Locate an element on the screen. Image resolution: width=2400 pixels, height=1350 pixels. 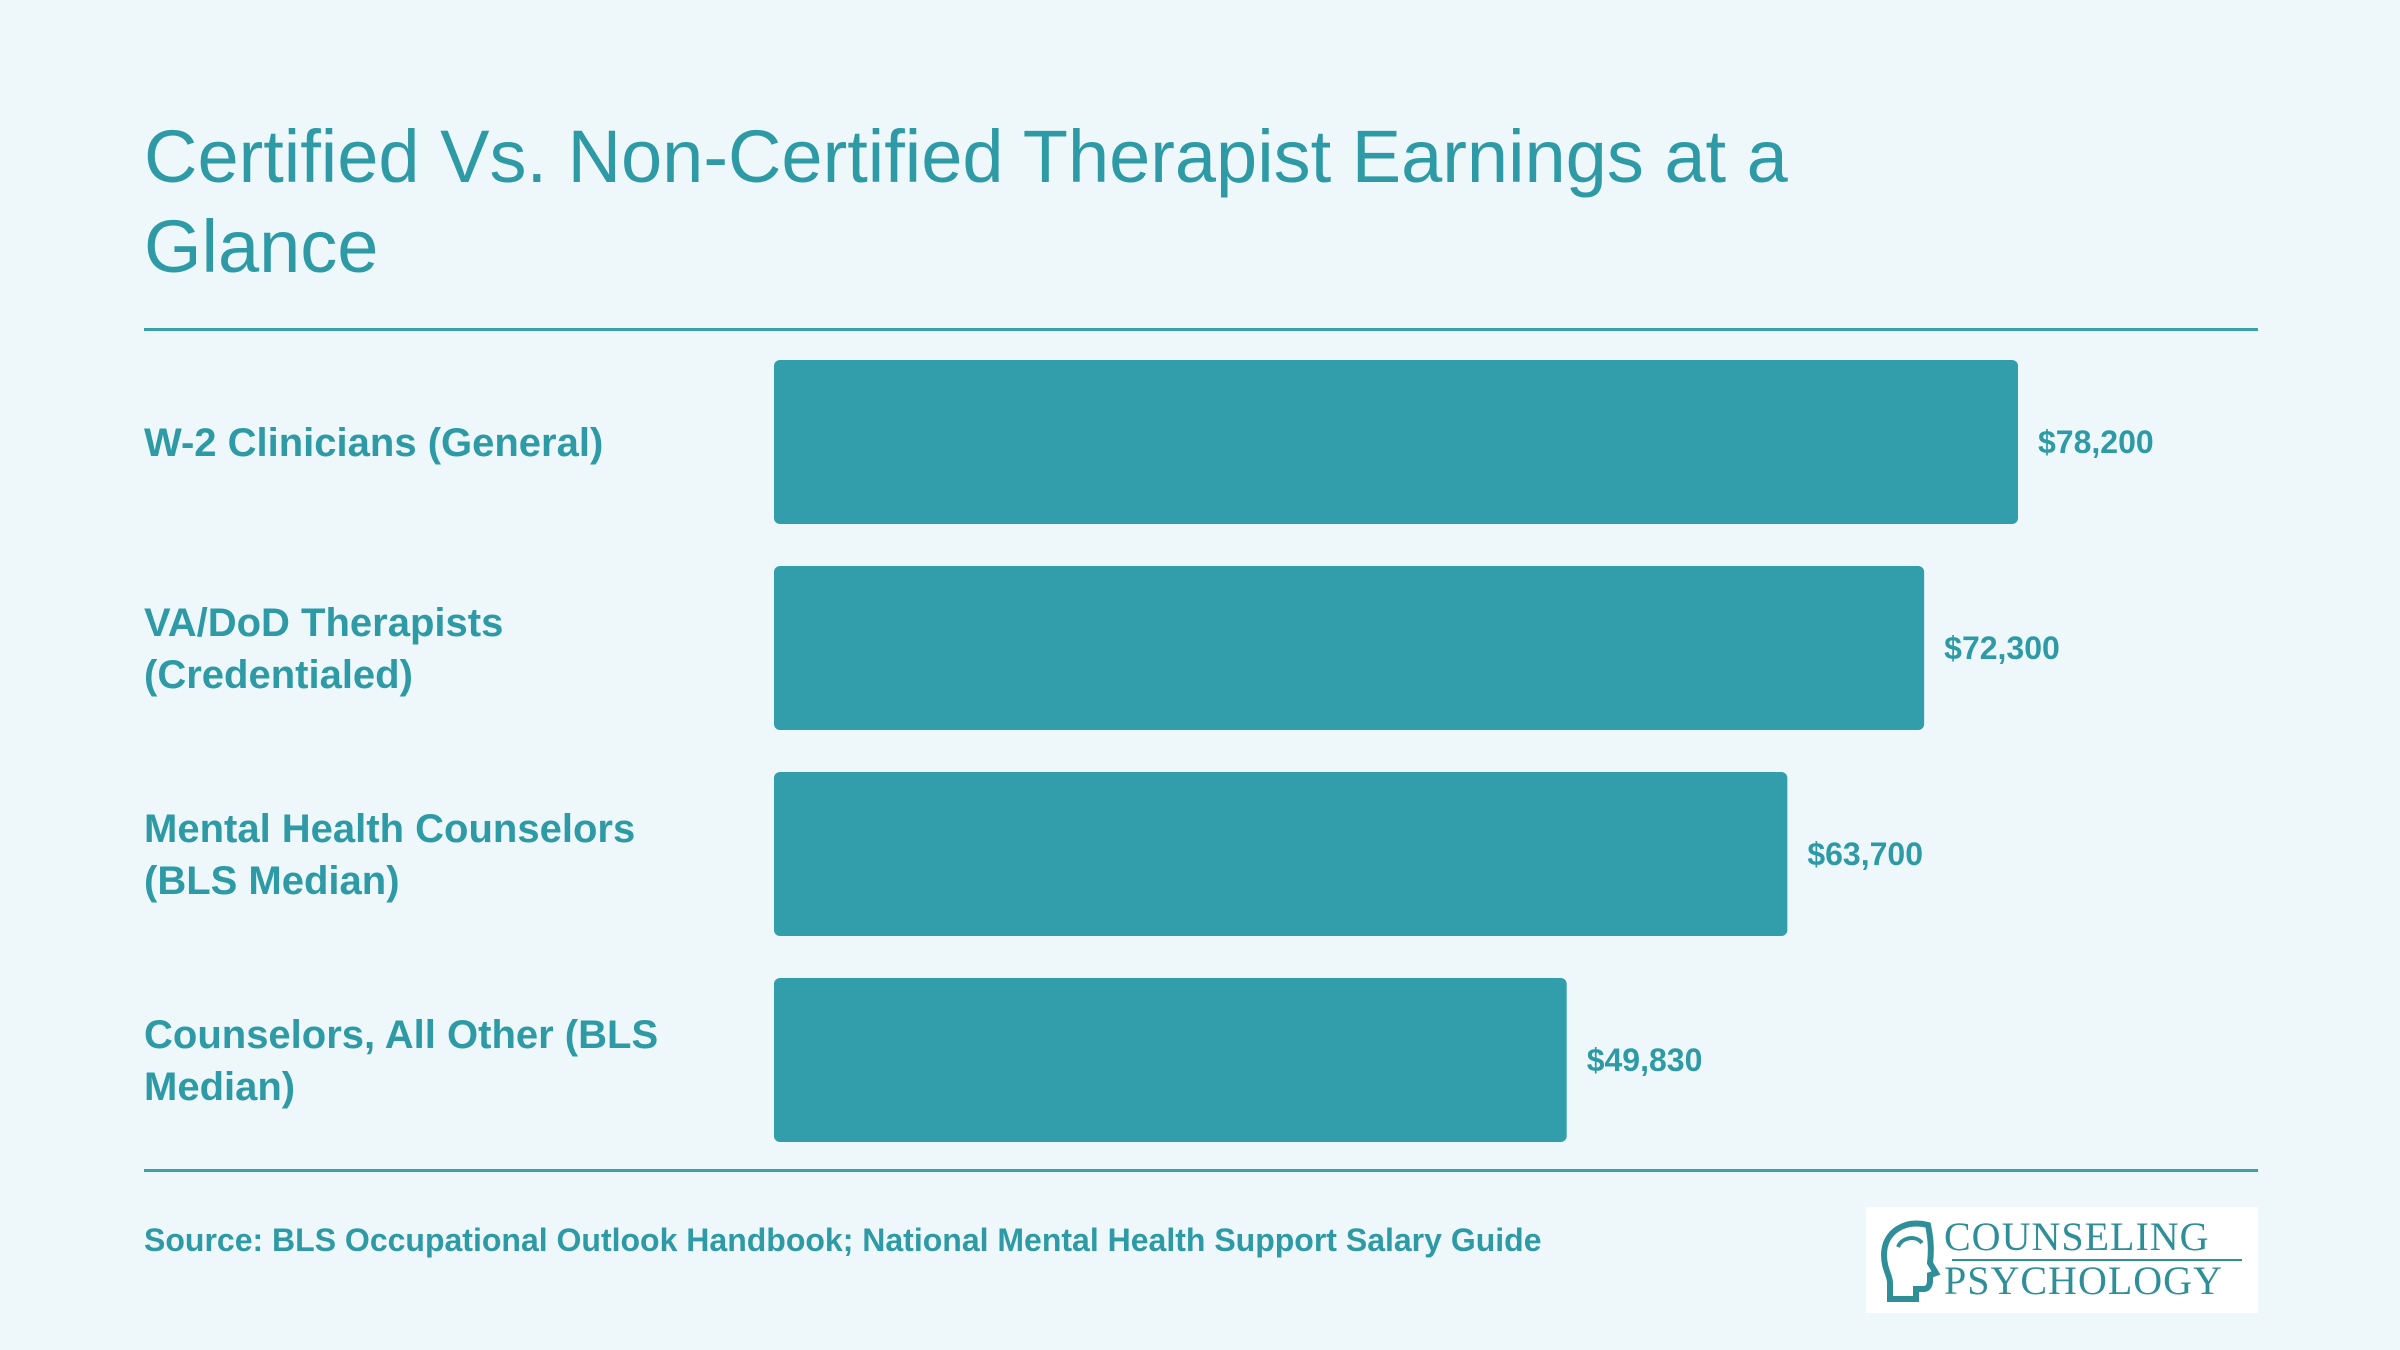
category-label-3: Mental Health Counselors (BLS Median) is located at coordinates (389, 855).